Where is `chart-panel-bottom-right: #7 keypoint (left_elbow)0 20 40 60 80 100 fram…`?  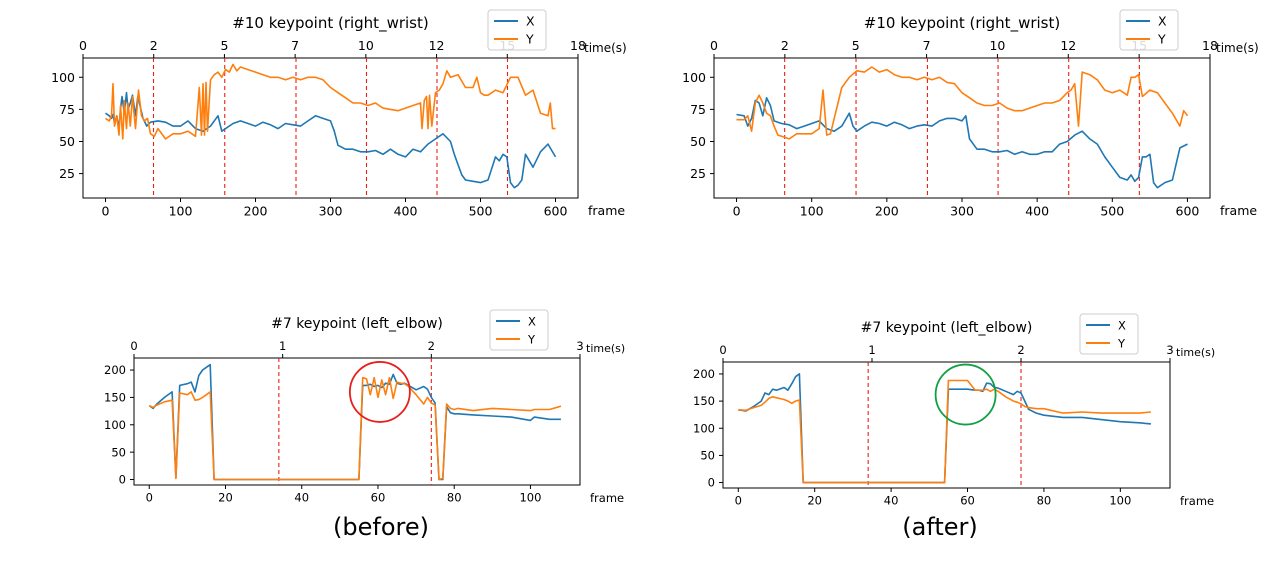
chart-panel-bottom-right: #7 keypoint (left_elbow)0 20 40 60 80 100 fram… is located at coordinates (954, 410).